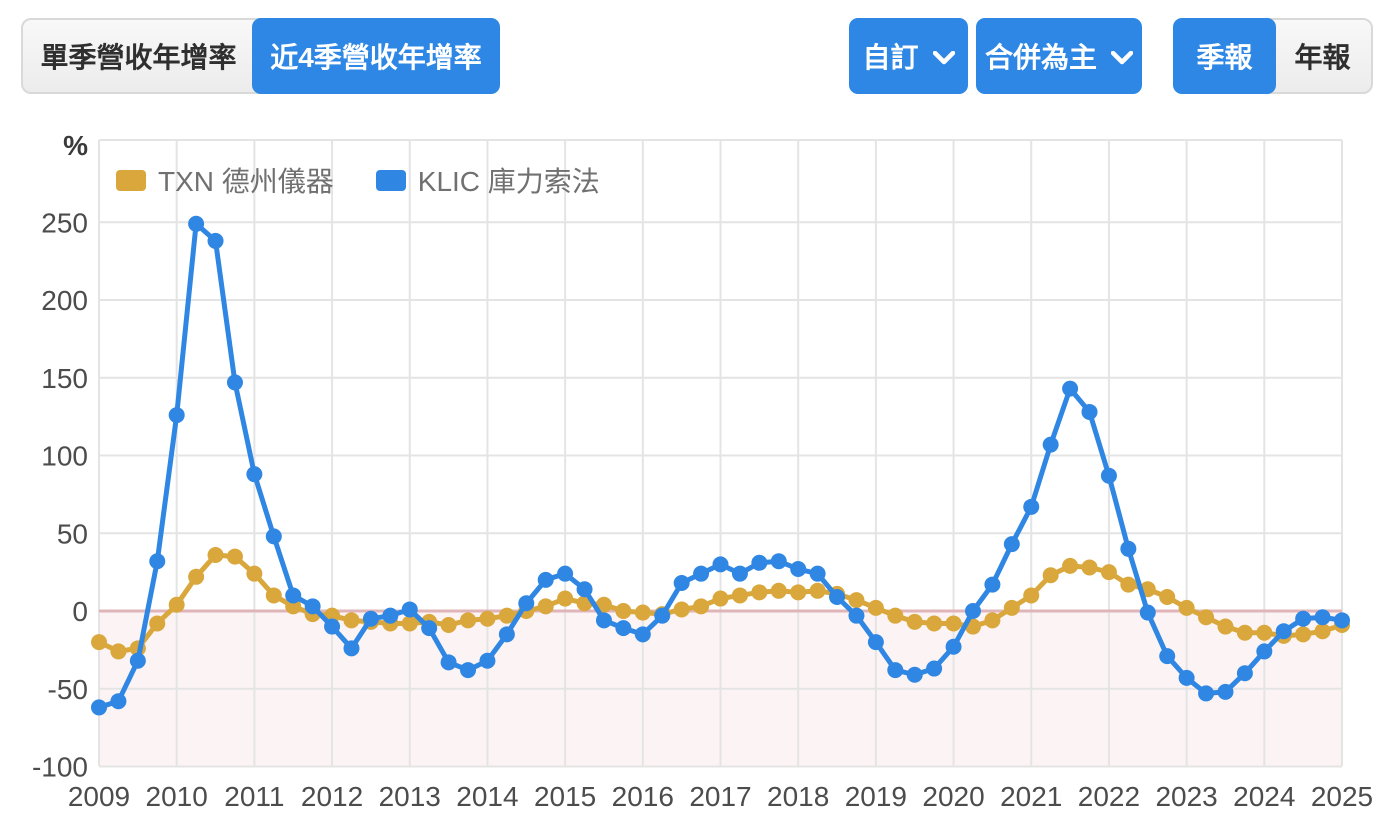  I want to click on tab-annual: 年報, so click(1322, 56).